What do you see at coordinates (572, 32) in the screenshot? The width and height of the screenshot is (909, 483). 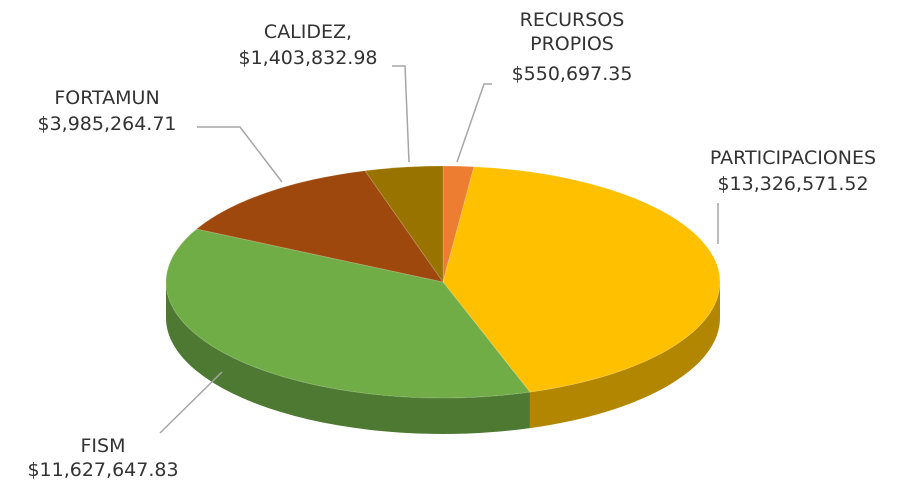 I see `data-label: RECURSOS PROPIOS` at bounding box center [572, 32].